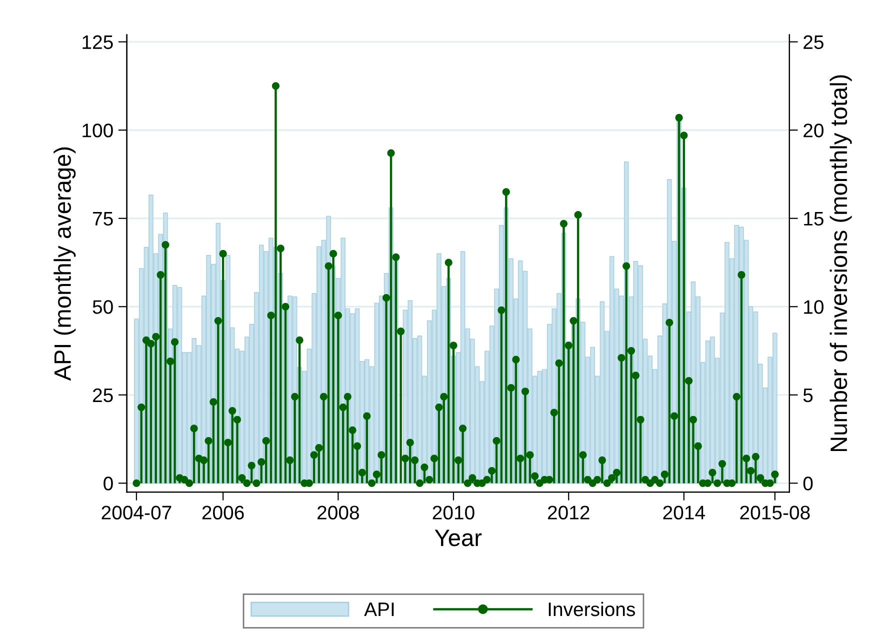 The image size is (887, 644). What do you see at coordinates (103, 219) in the screenshot?
I see `y-tick-label: 75` at bounding box center [103, 219].